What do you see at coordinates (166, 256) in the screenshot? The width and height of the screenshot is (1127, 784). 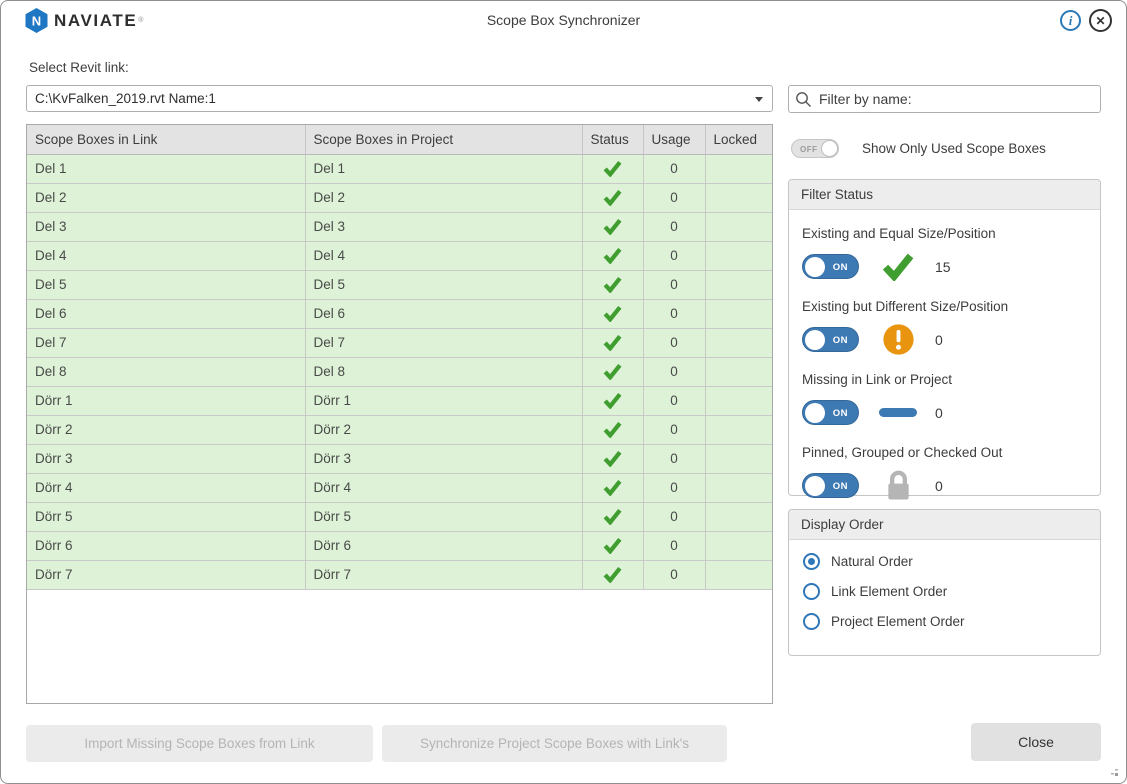 I see `link-name-cell: Del 4` at bounding box center [166, 256].